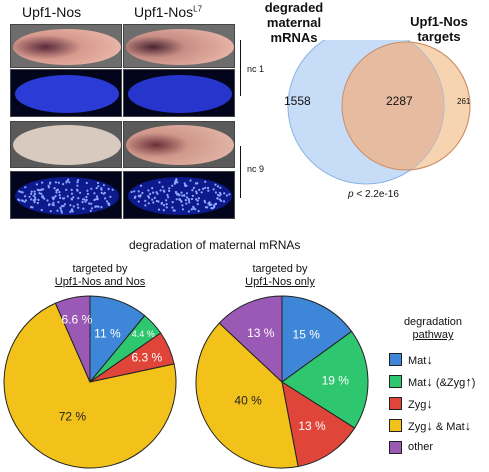 The image size is (489, 472). Describe the element at coordinates (399, 101) in the screenshot. I see `venn-overlap-count: 2287` at that location.